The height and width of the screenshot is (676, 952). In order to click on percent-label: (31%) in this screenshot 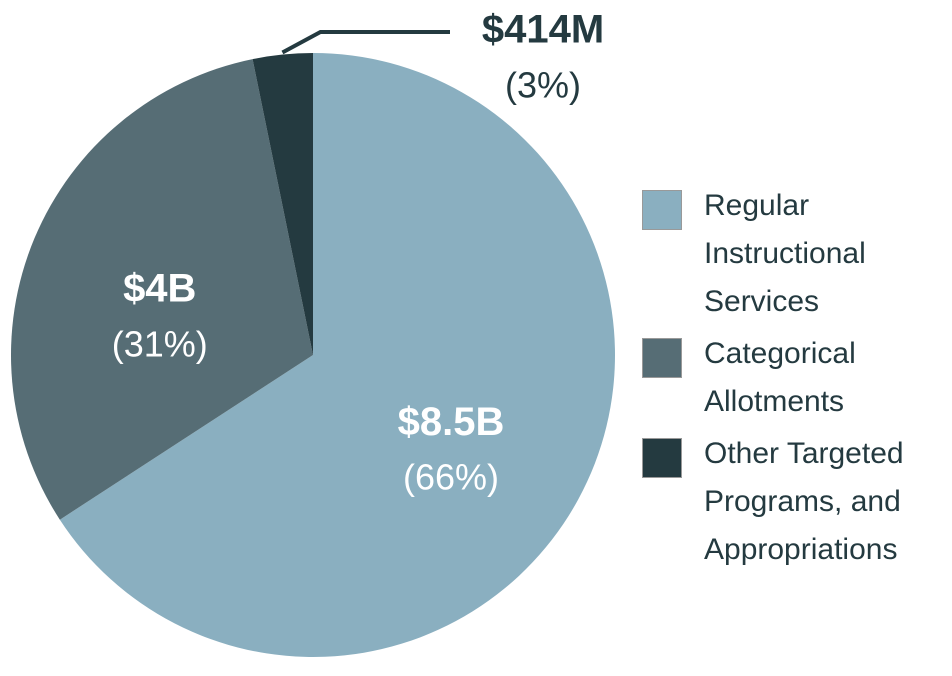, I will do `click(160, 343)`.